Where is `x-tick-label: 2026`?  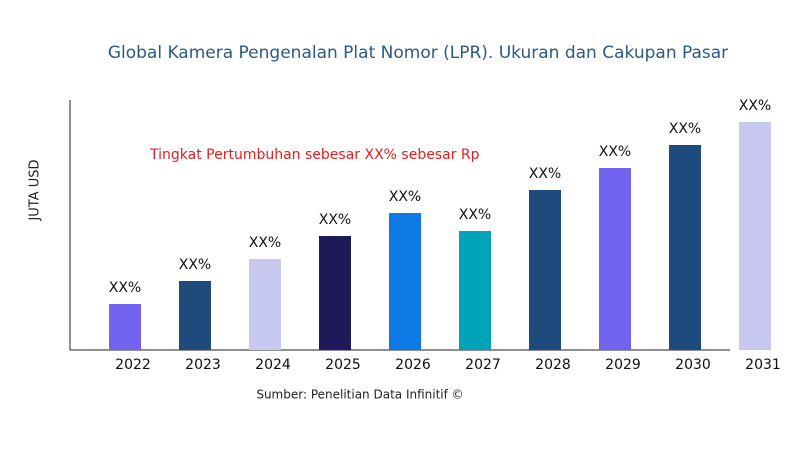
x-tick-label: 2026 is located at coordinates (413, 365).